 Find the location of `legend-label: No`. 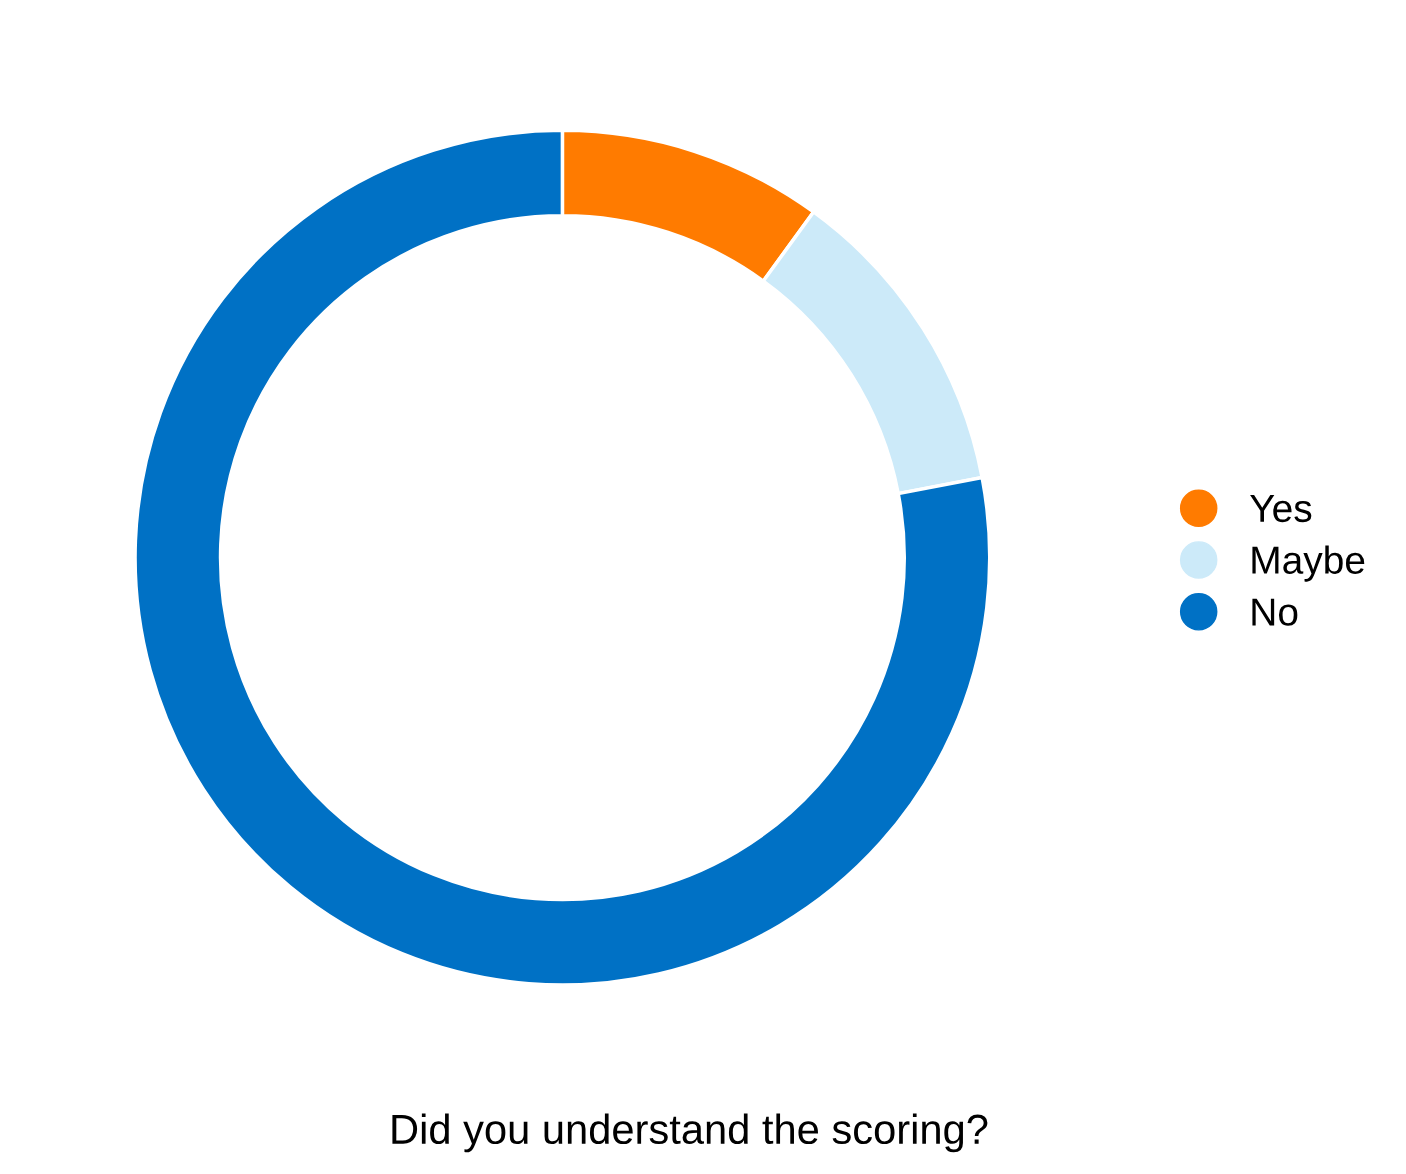

legend-label: No is located at coordinates (1275, 612).